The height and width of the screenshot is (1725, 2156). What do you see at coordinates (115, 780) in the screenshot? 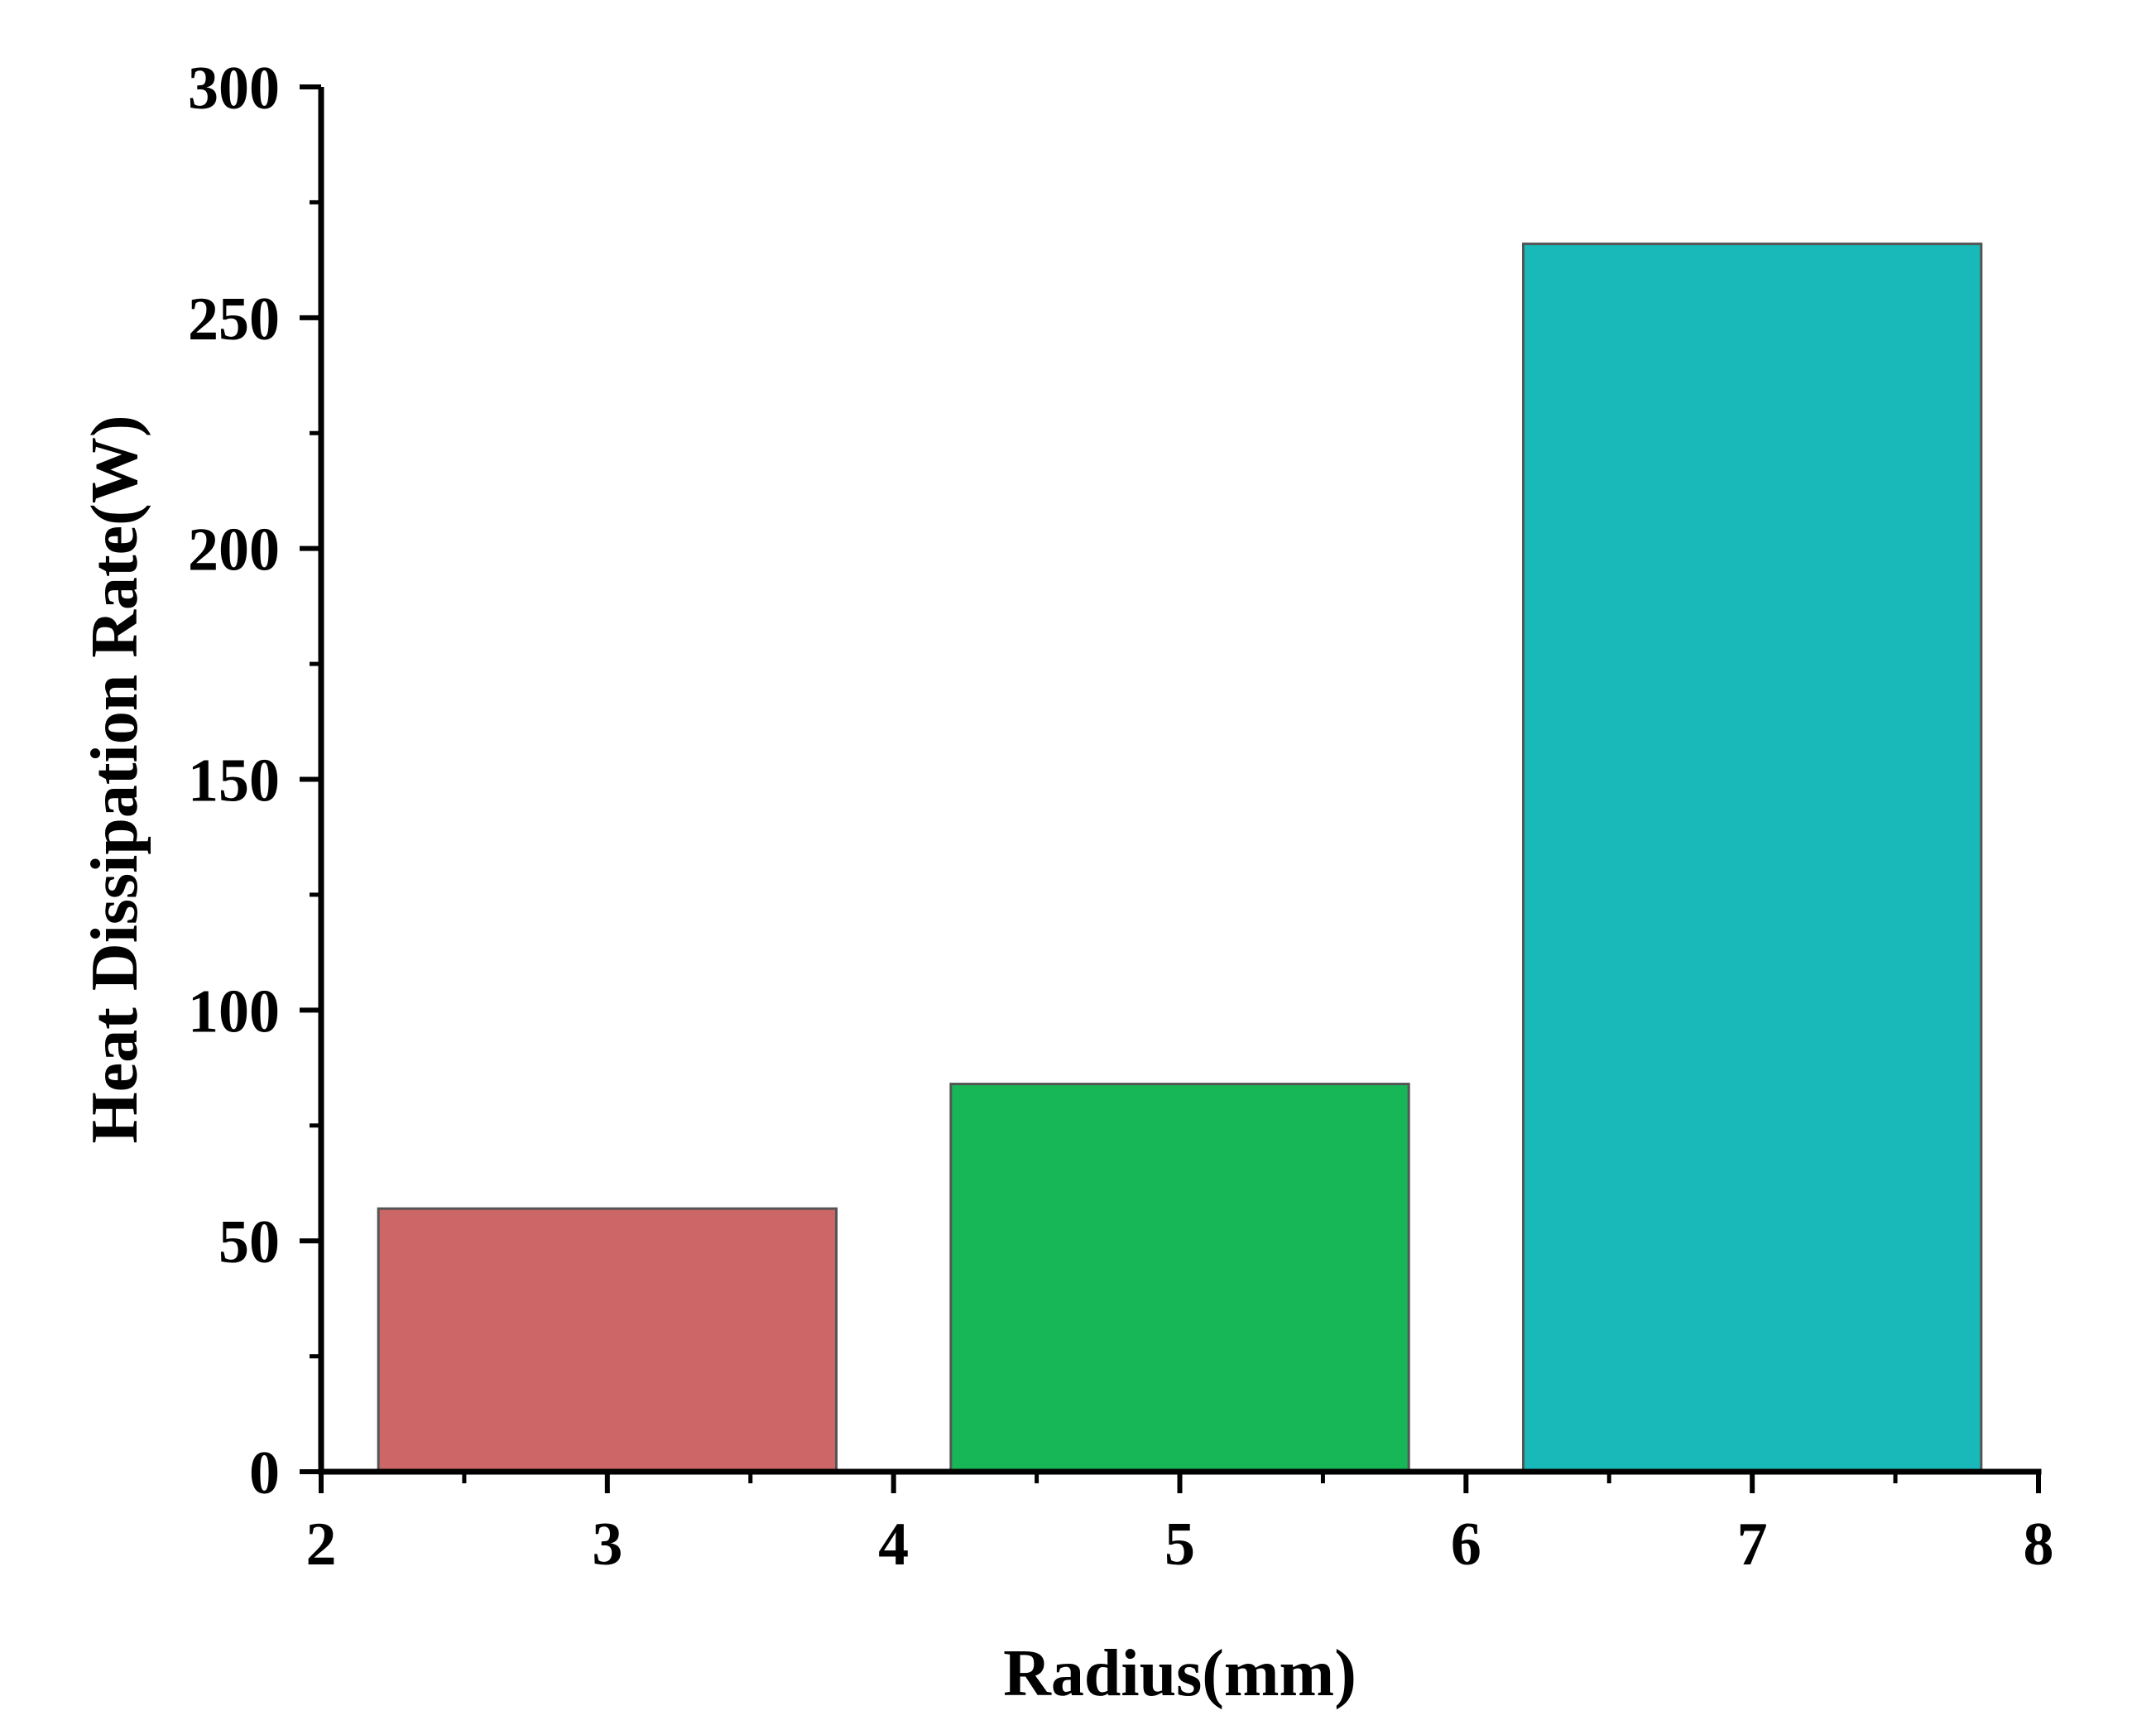
I see `y-axis-title: Heat Dissipation Rate(W)` at bounding box center [115, 780].